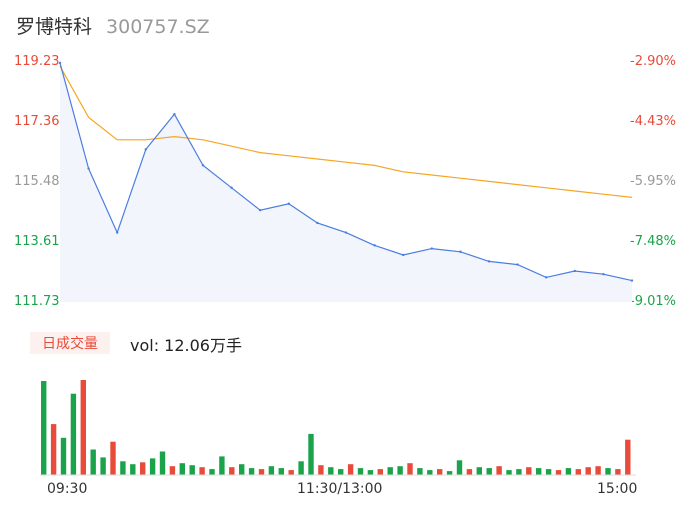  Describe the element at coordinates (617, 489) in the screenshot. I see `time-tick-close: 15:00` at that location.